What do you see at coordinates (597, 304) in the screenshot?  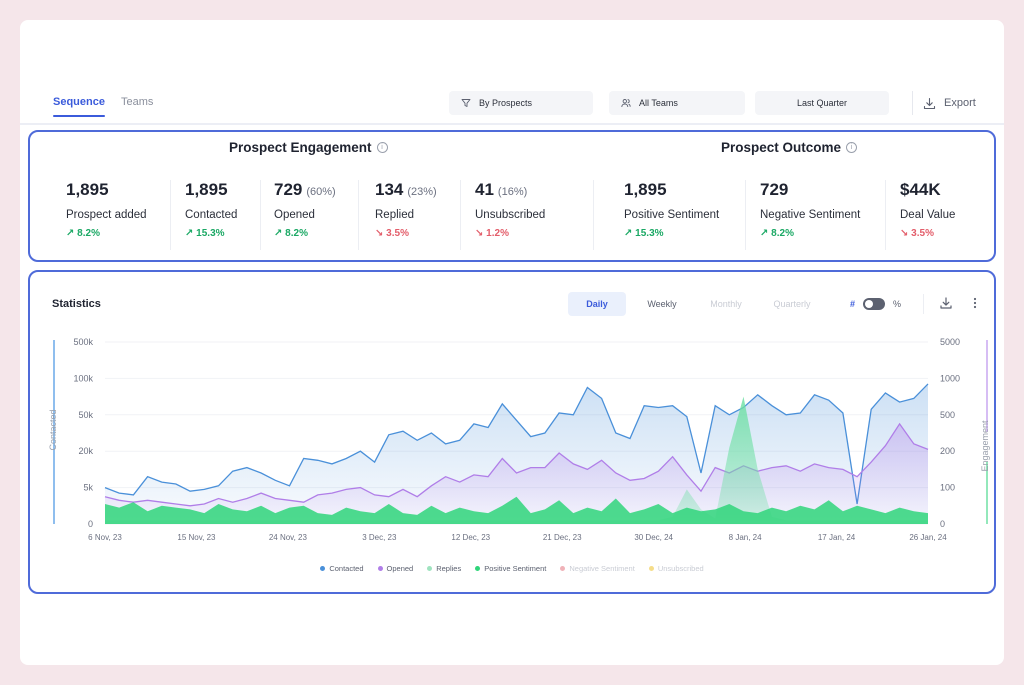 I see `period-daily: Daily` at bounding box center [597, 304].